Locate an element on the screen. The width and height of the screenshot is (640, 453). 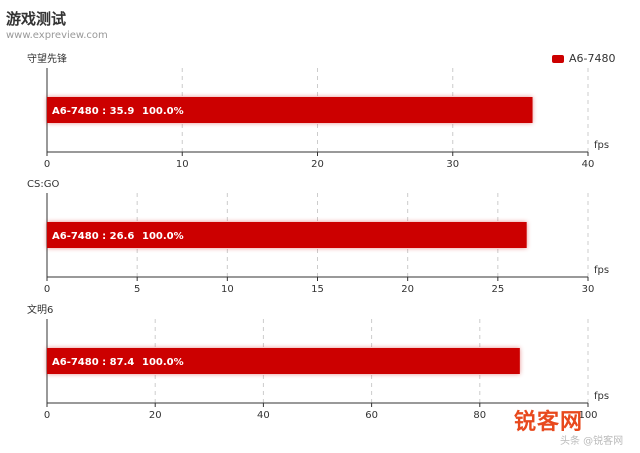
bar-value-label: A6-7480 : 26.6 is located at coordinates (93, 236).